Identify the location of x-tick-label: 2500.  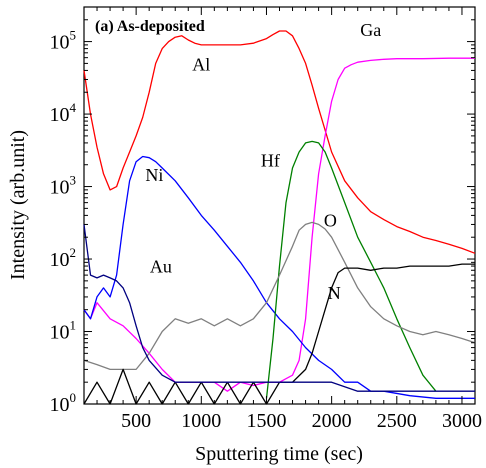
(397, 421).